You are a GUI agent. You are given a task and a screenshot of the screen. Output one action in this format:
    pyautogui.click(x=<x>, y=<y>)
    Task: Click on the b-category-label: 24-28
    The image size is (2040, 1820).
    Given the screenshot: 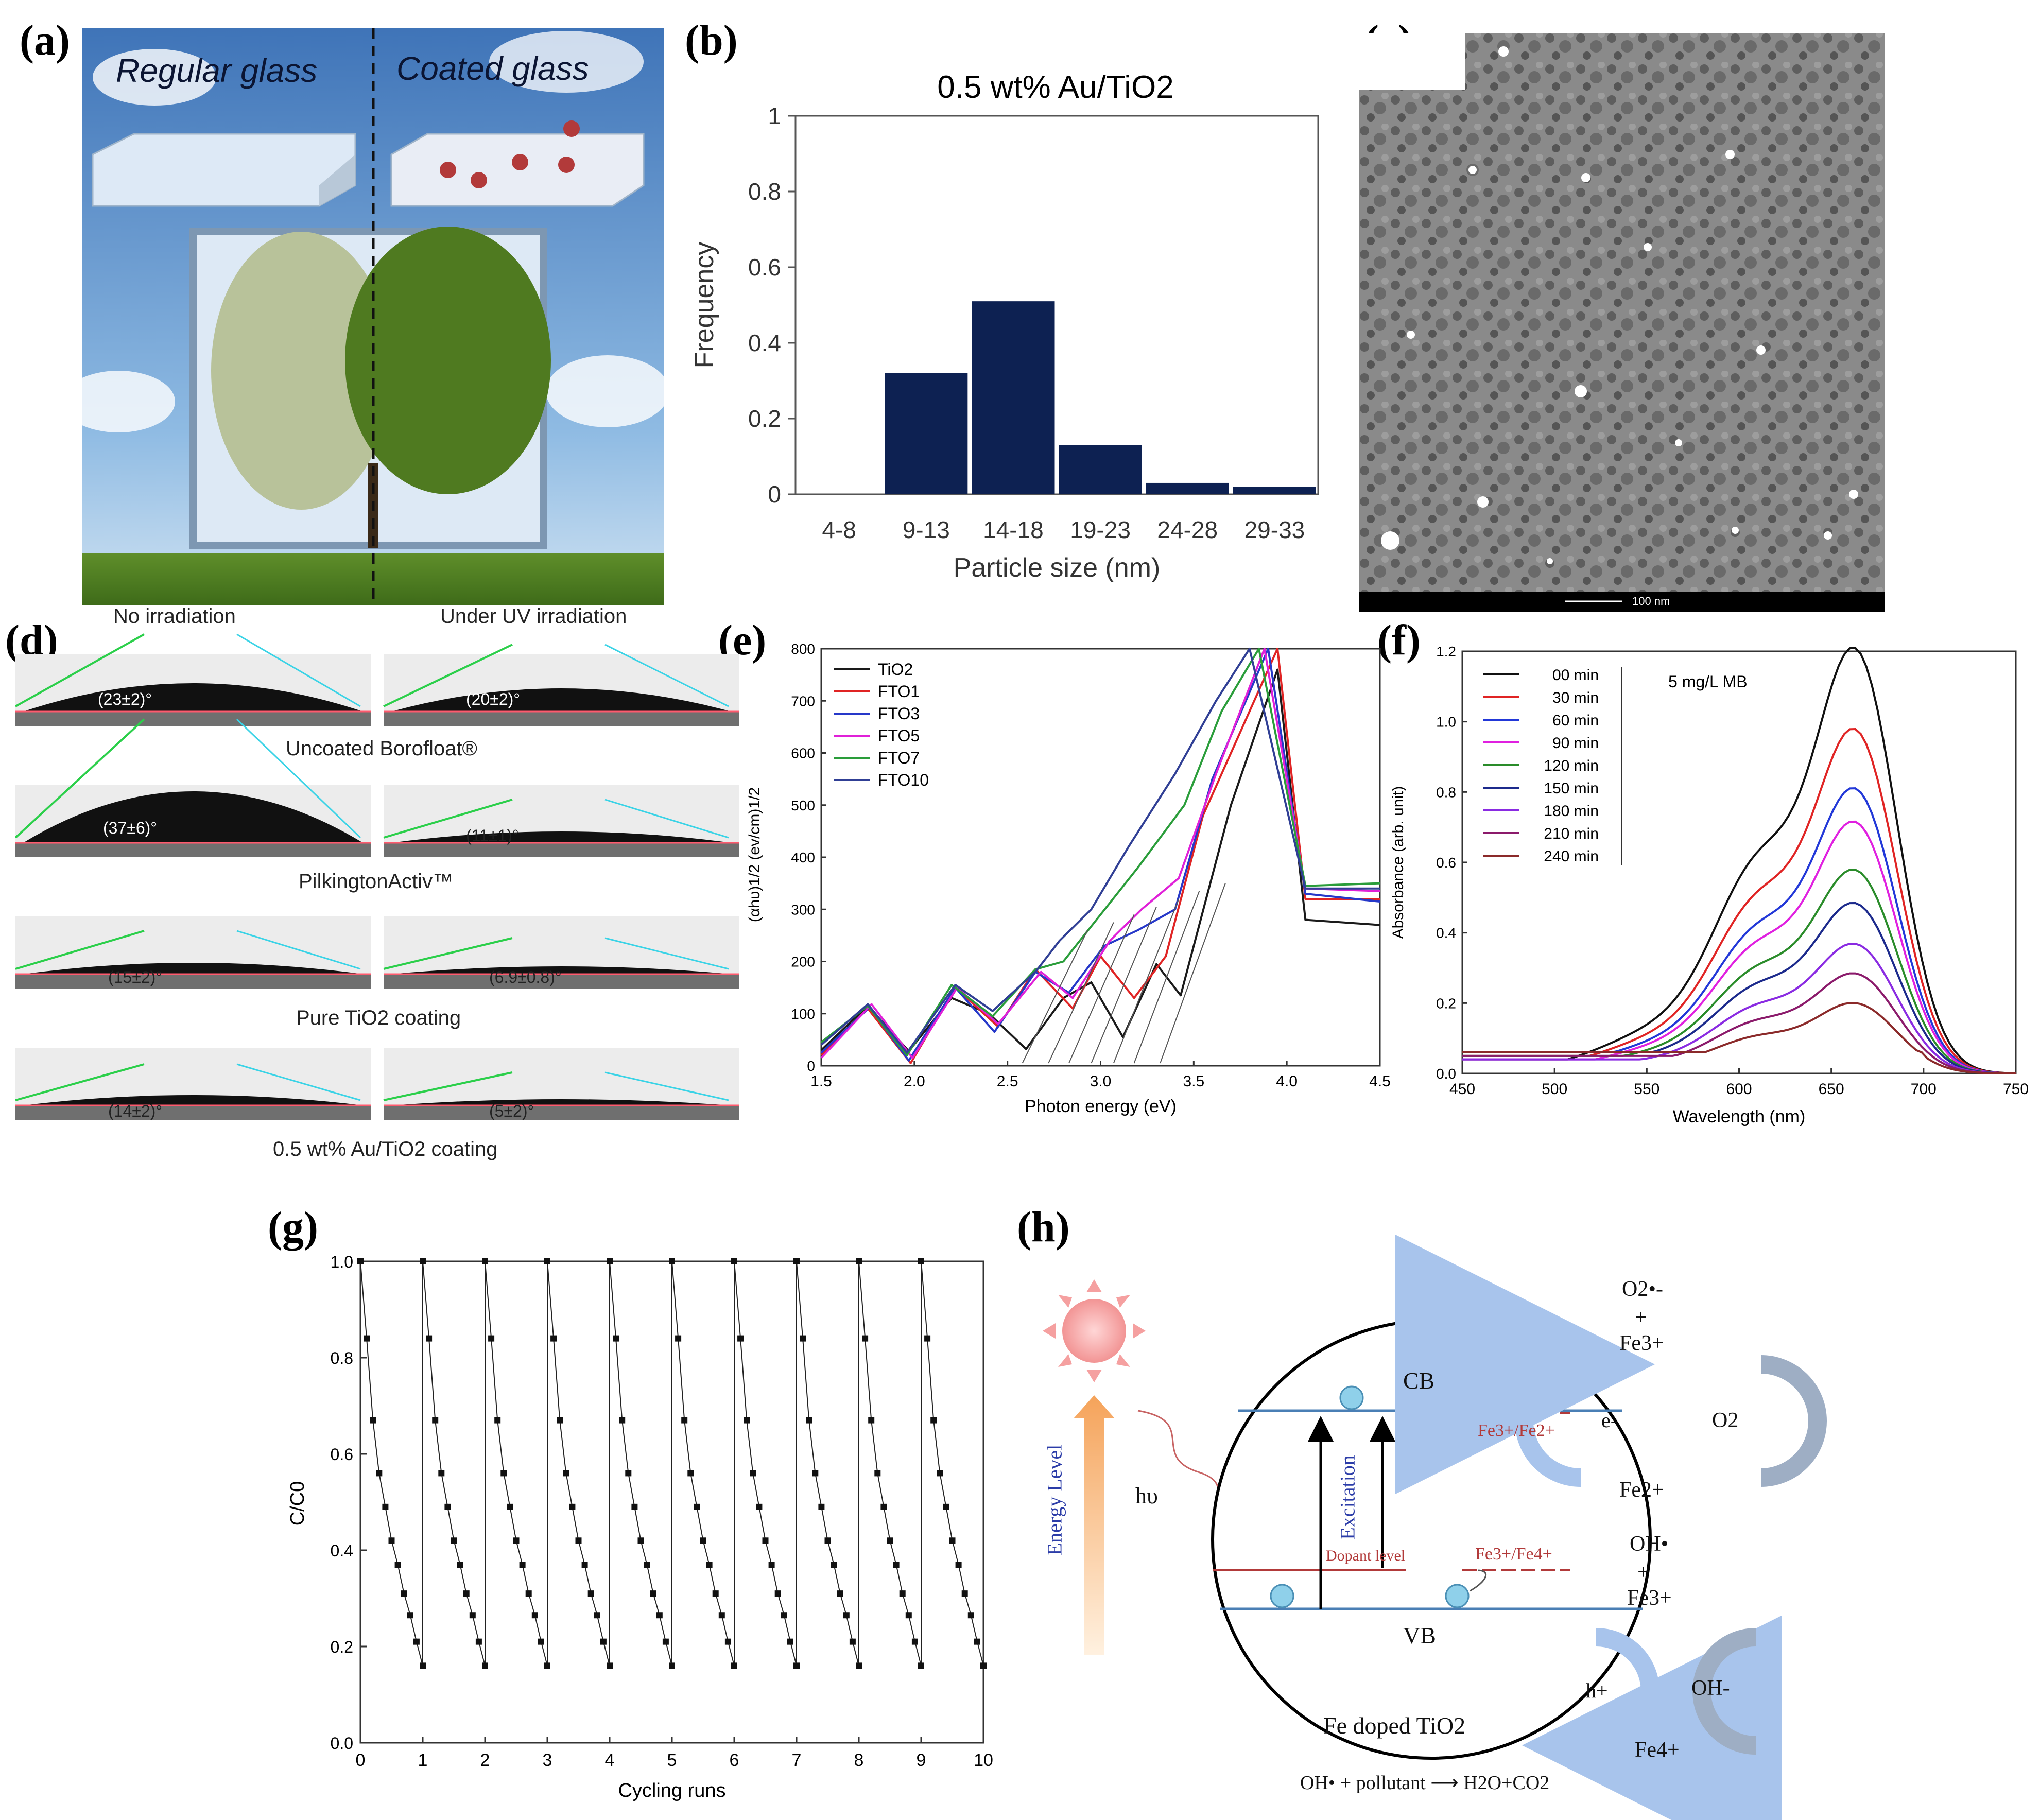 What is the action you would take?
    pyautogui.click(x=1187, y=529)
    